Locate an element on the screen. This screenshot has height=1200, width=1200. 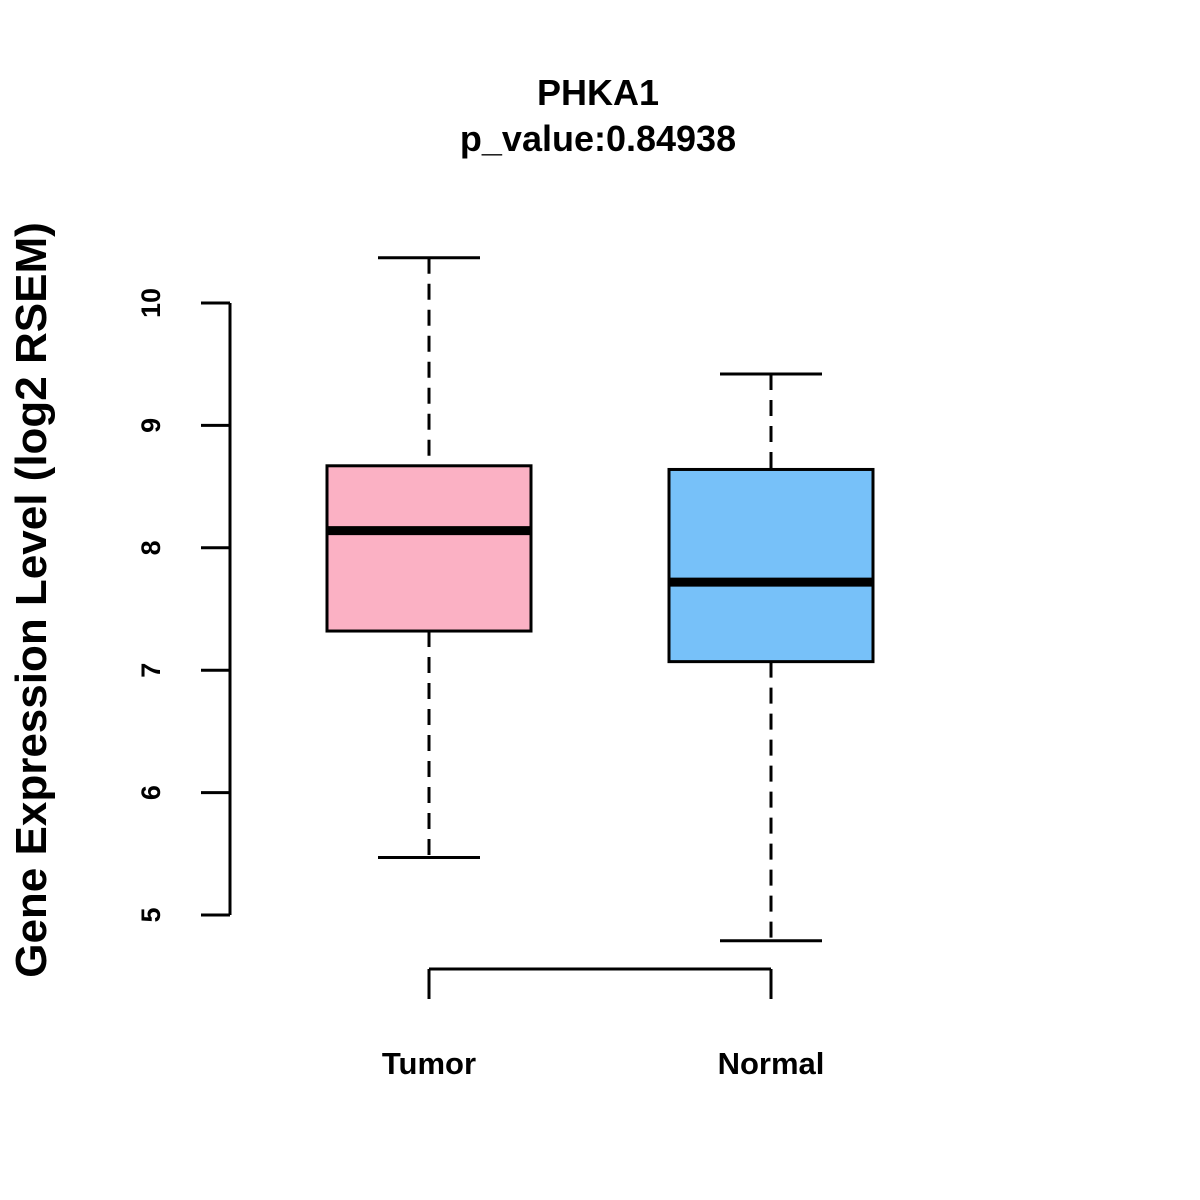
y-tick-label: 8 is located at coordinates (151, 547).